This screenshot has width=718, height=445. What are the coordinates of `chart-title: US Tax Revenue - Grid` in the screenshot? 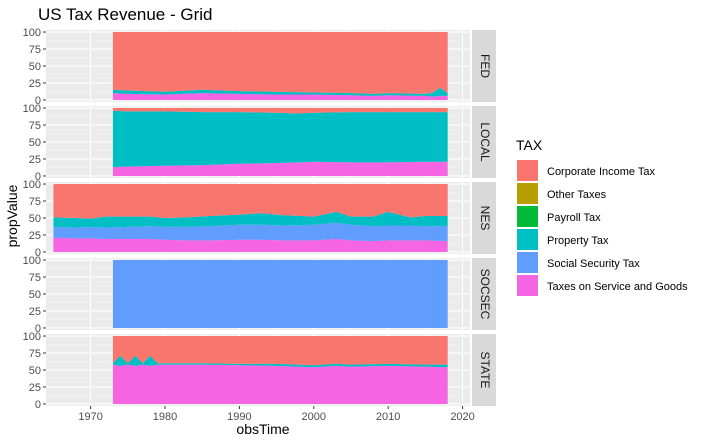 It's located at (125, 14).